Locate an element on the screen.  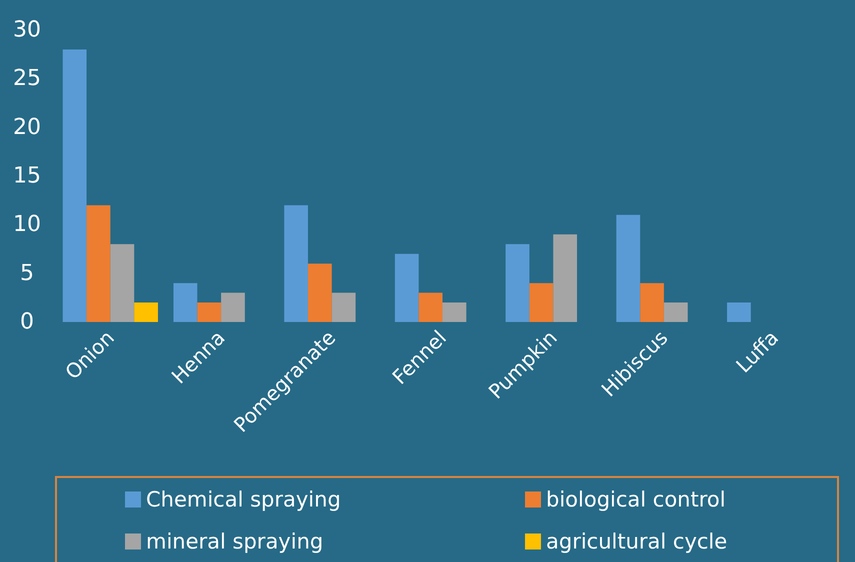
legend-label: mineral spraying is located at coordinates (235, 542).